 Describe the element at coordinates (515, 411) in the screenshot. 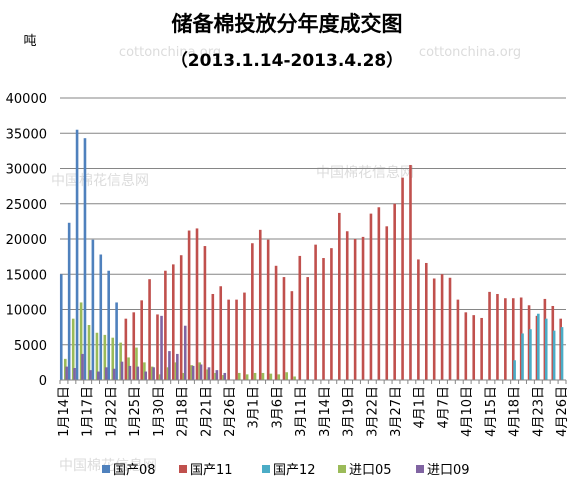

I see `x-tick-label: 4月18日` at that location.